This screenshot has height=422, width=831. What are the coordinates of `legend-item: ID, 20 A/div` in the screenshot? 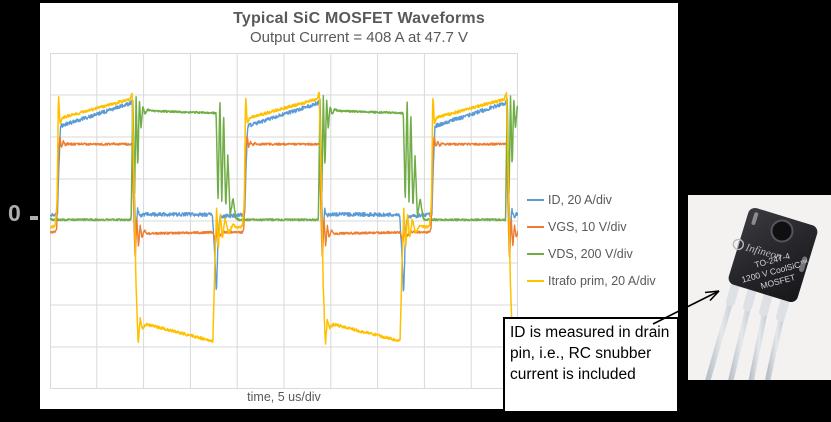 It's located at (591, 199).